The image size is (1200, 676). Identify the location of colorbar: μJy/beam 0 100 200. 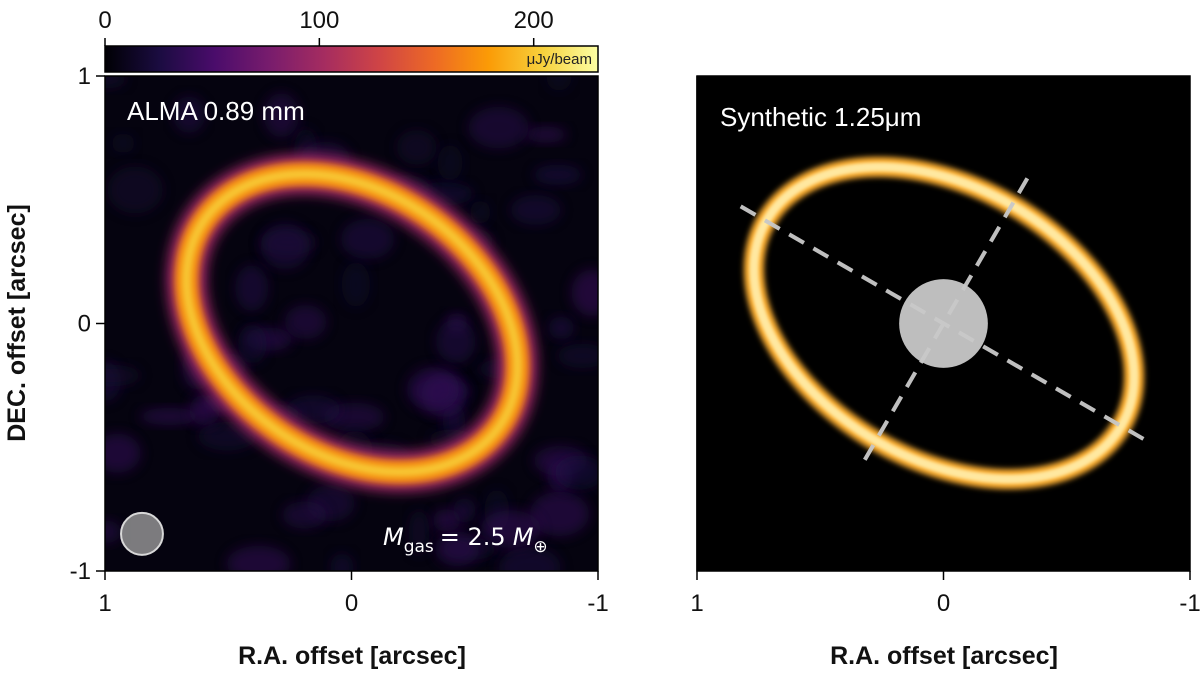
(348, 40).